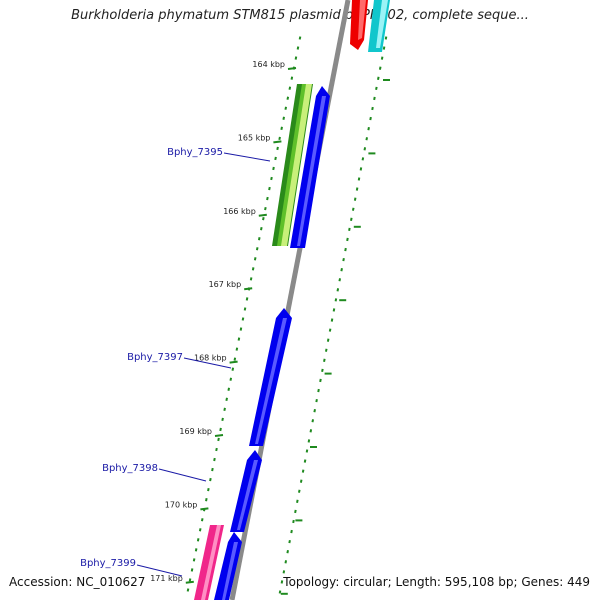  Describe the element at coordinates (268, 64) in the screenshot. I see `tick-label: 164 kbp` at that location.